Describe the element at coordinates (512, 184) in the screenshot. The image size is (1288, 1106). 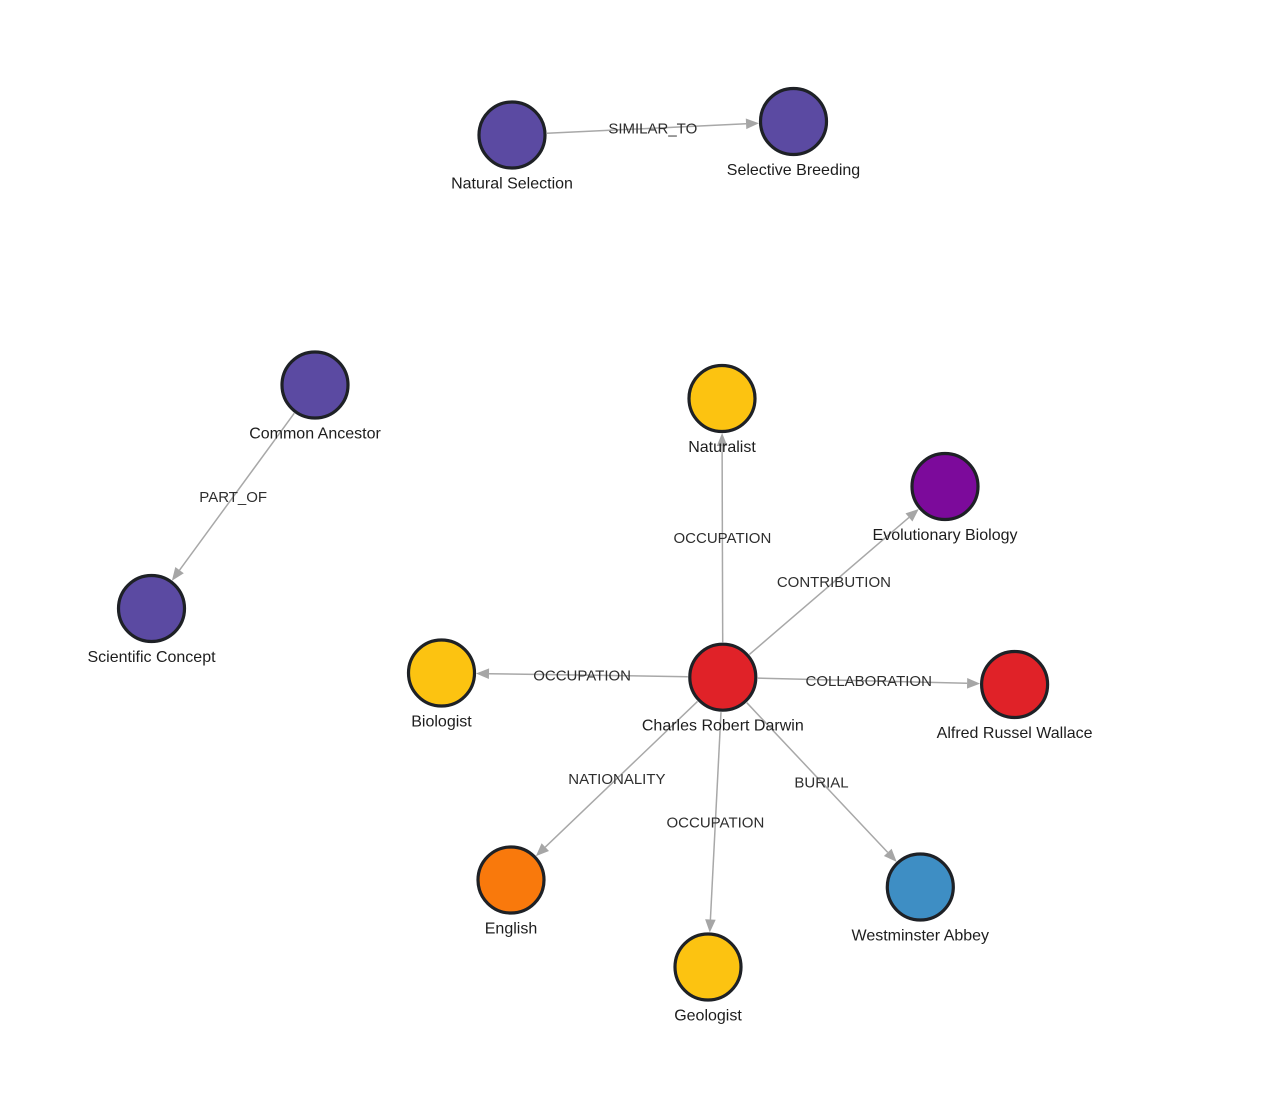
I see `svg-text: Natural Selection` at that location.